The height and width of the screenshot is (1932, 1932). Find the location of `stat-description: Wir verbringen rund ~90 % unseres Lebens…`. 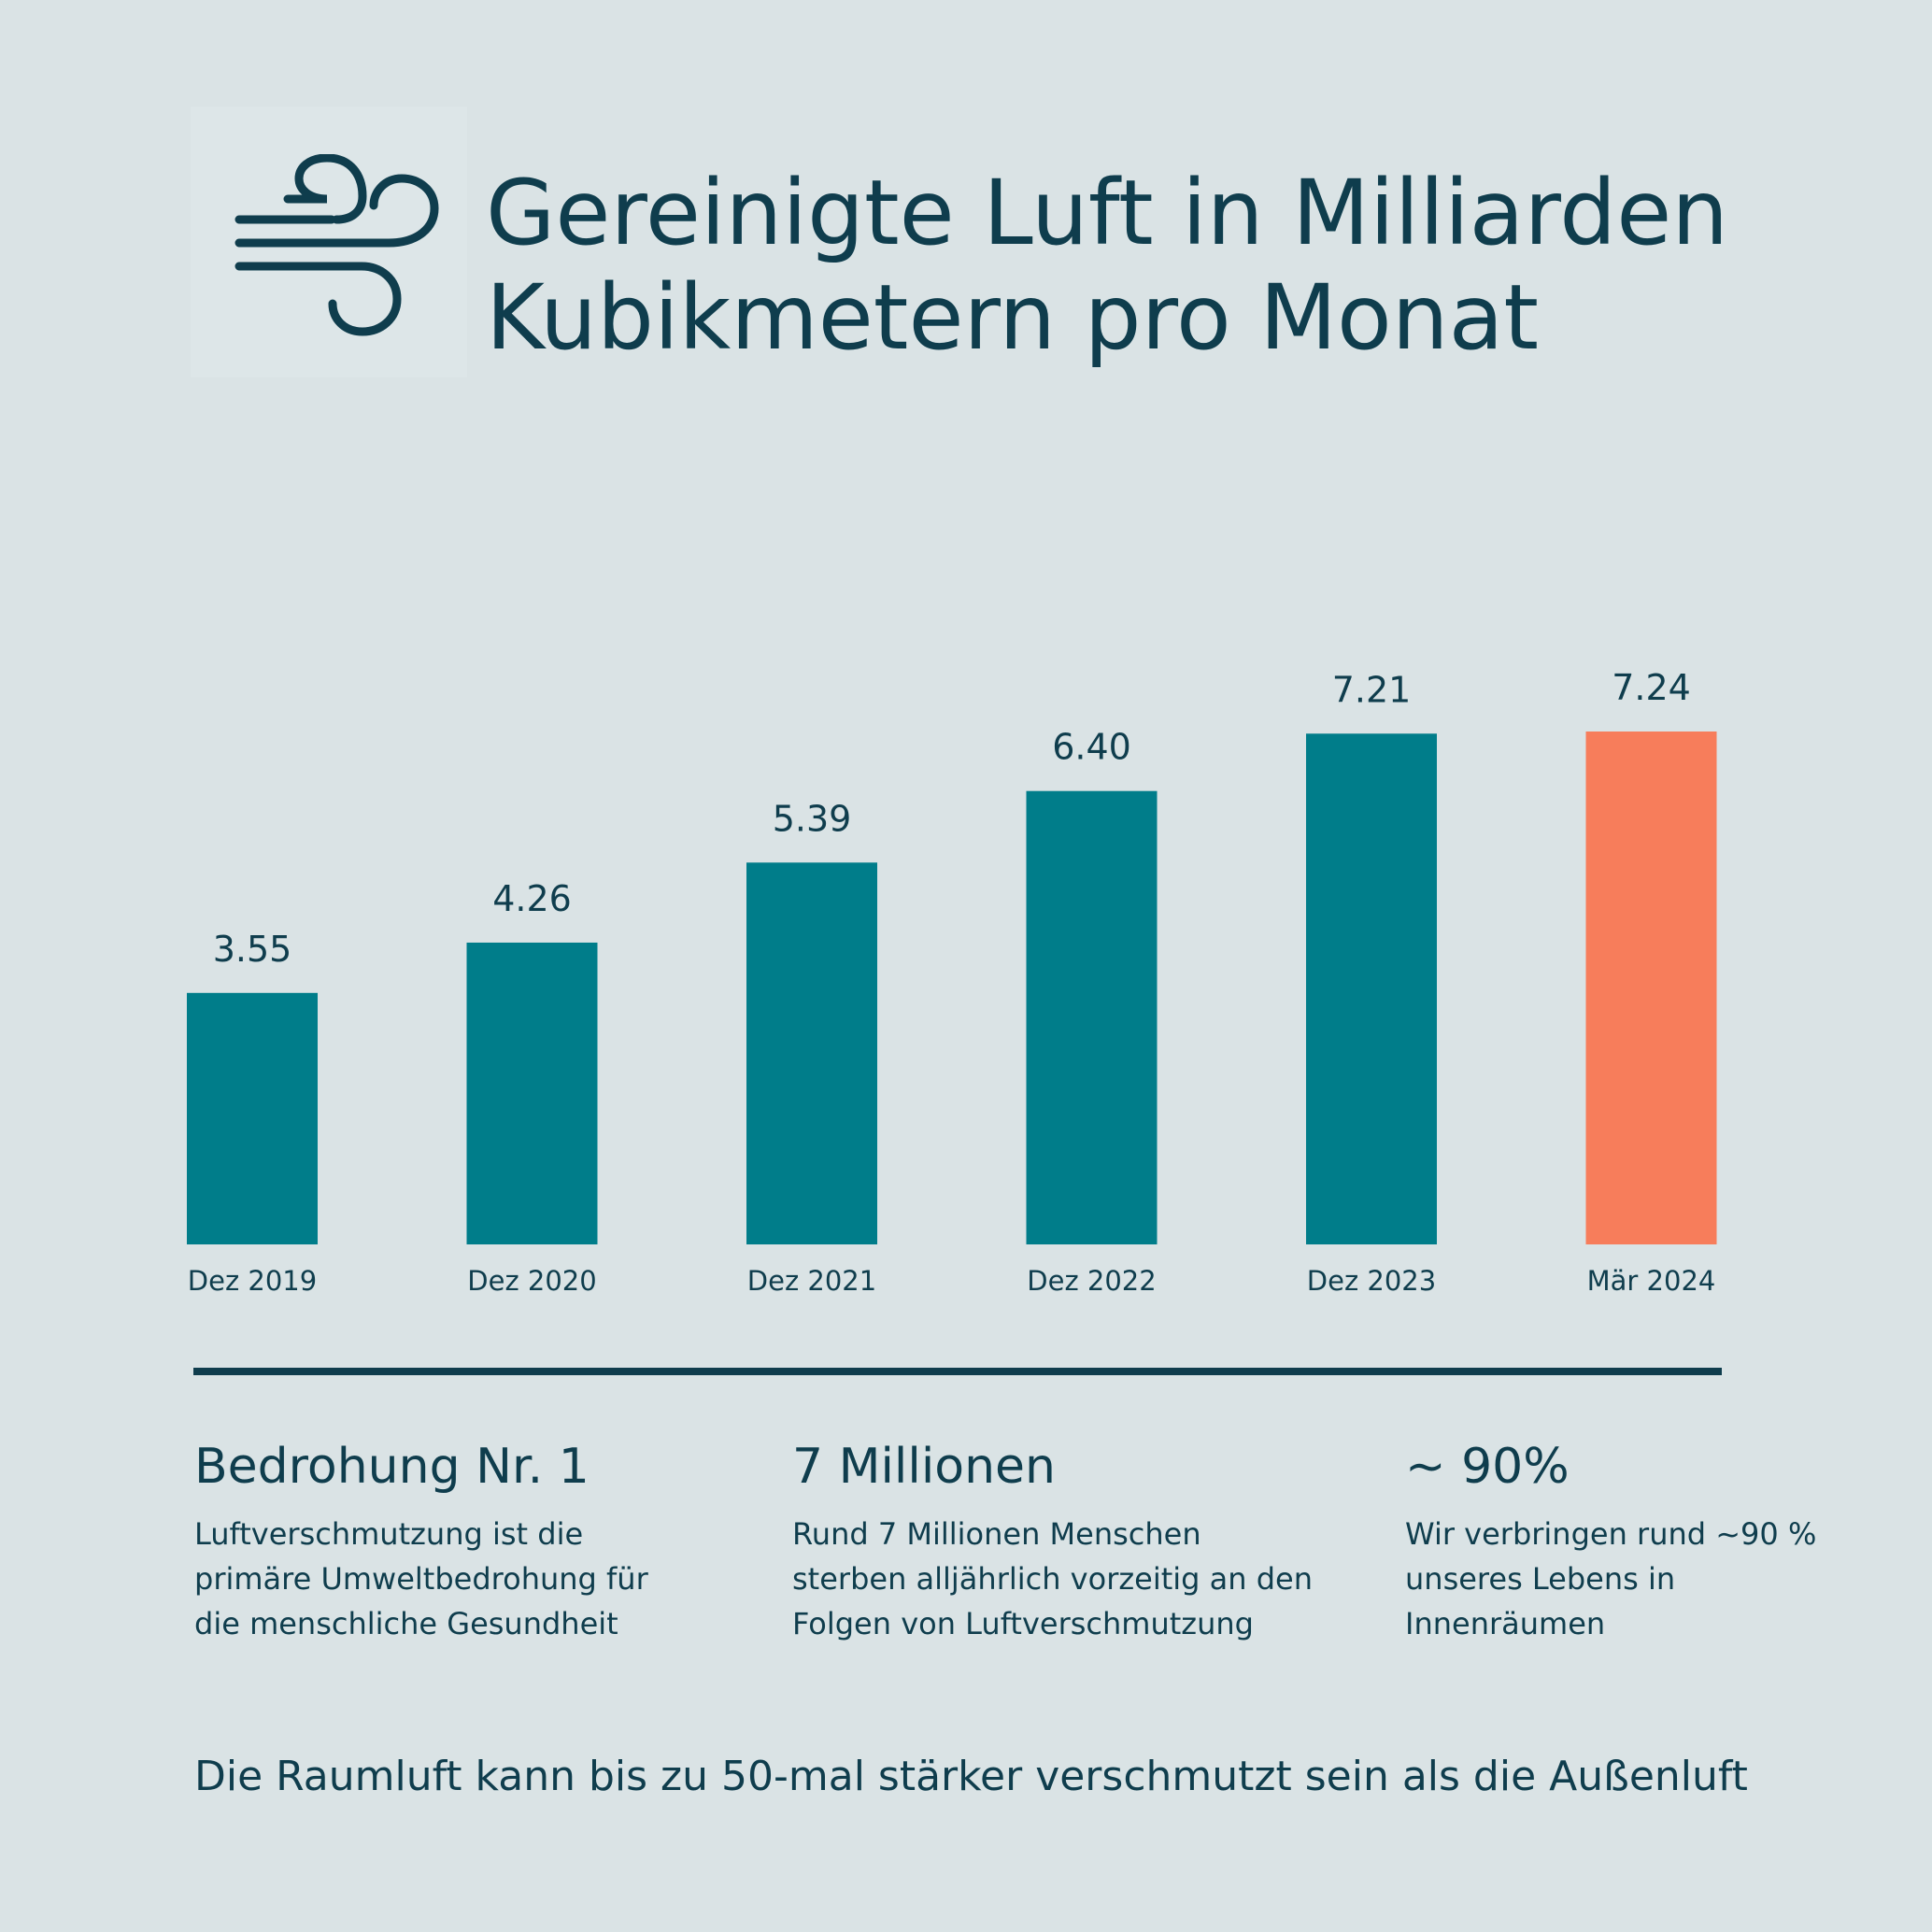

stat-description: Wir verbringen rund ~90 % unseres Lebens… is located at coordinates (1611, 1578).